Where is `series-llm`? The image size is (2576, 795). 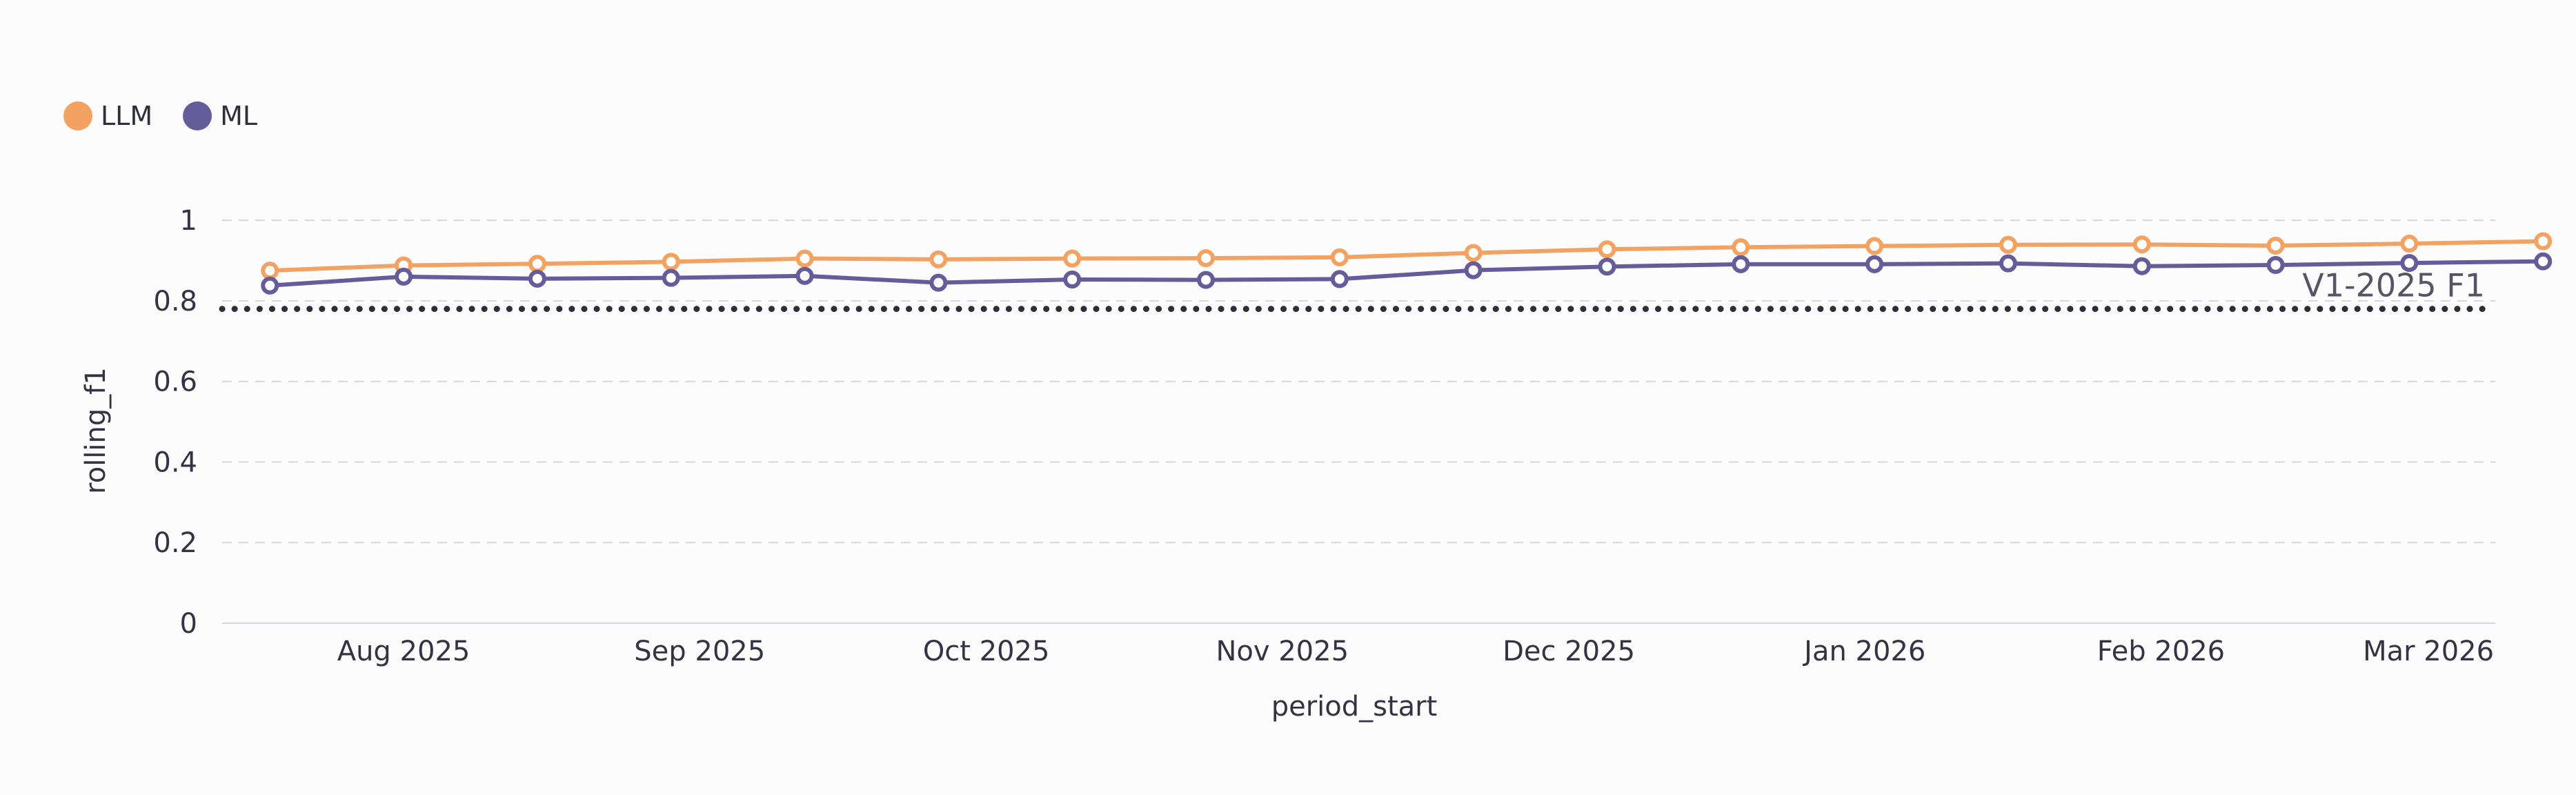 series-llm is located at coordinates (1407, 256).